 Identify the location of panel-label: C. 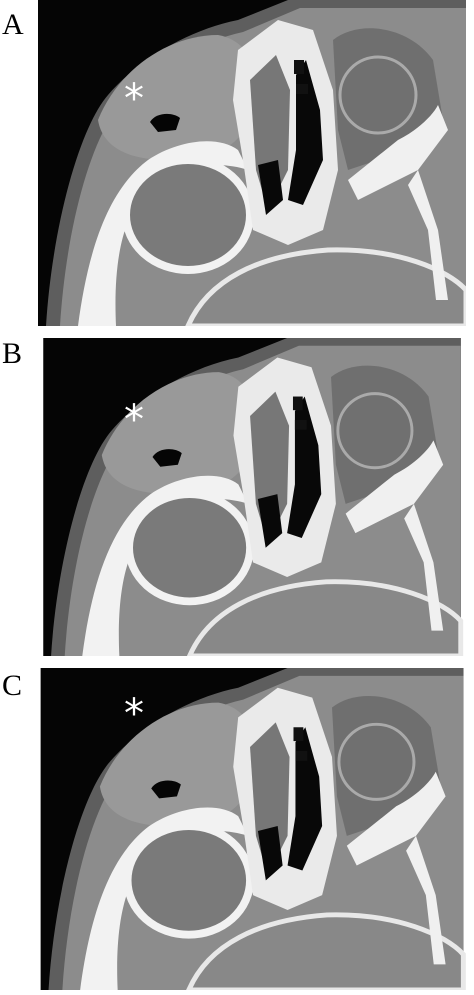
(12, 685).